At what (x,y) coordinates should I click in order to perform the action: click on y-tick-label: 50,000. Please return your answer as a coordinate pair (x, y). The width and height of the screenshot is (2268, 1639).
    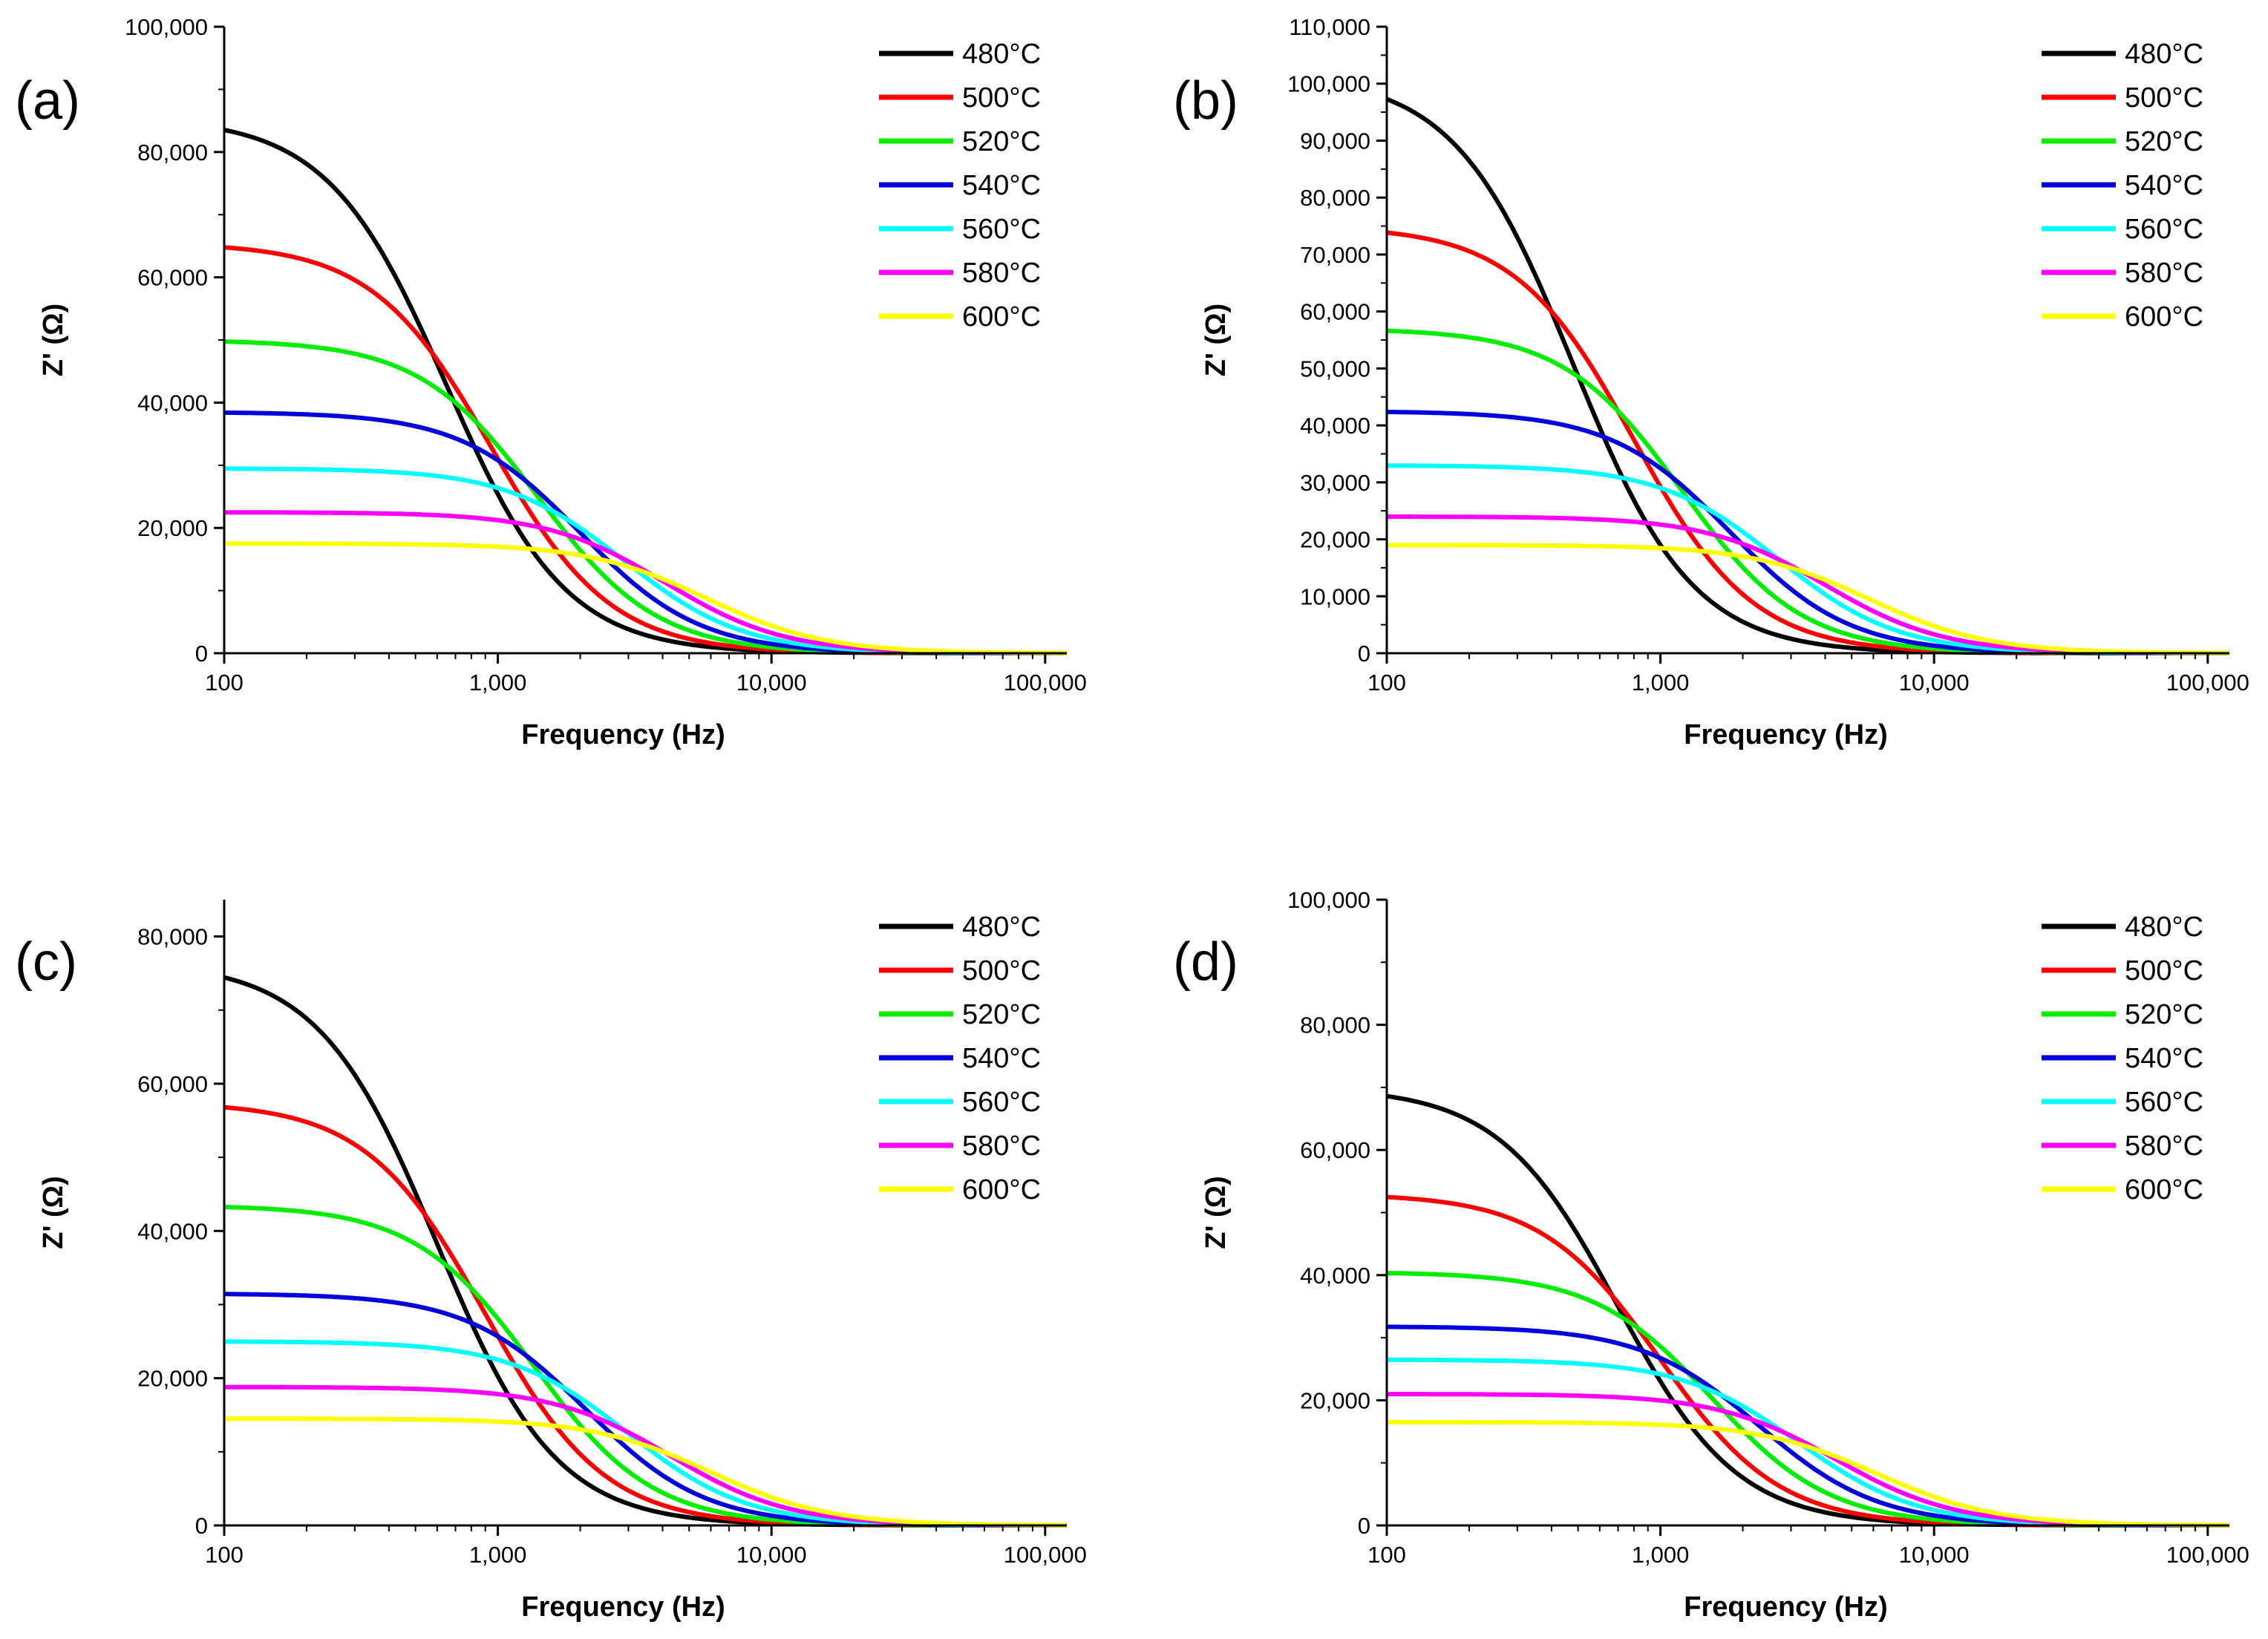
    Looking at the image, I should click on (1335, 369).